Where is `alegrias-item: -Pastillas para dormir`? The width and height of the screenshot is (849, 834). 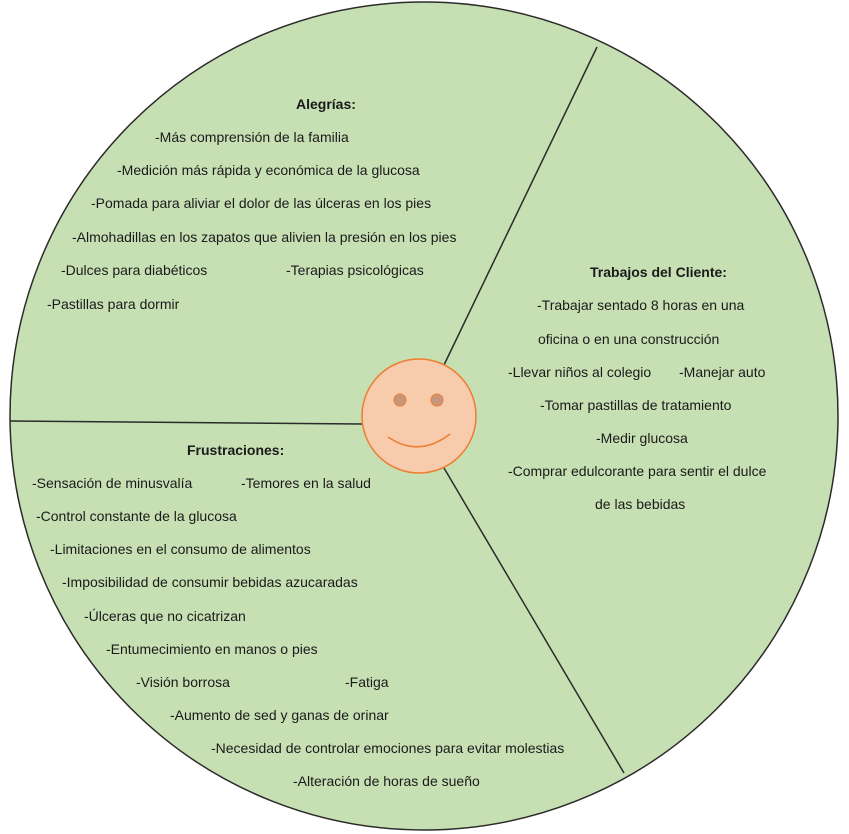 alegrias-item: -Pastillas para dormir is located at coordinates (113, 304).